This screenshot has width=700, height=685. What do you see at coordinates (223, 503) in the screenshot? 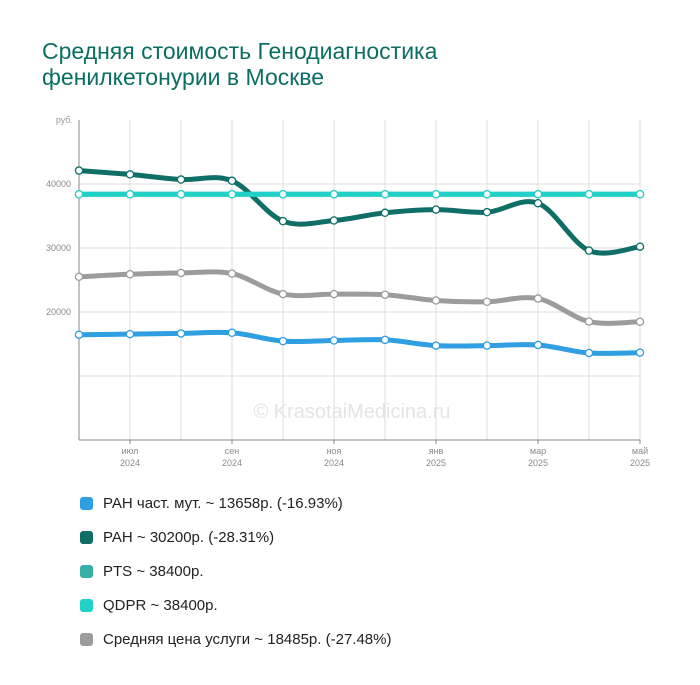
I see `legend-label: PAH част. мут. ~ 13658р. (-16.93%)` at bounding box center [223, 503].